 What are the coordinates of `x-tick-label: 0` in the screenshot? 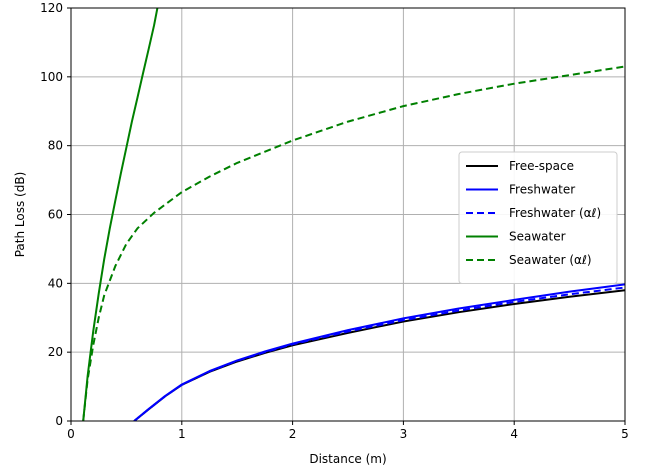 It's located at (71, 434).